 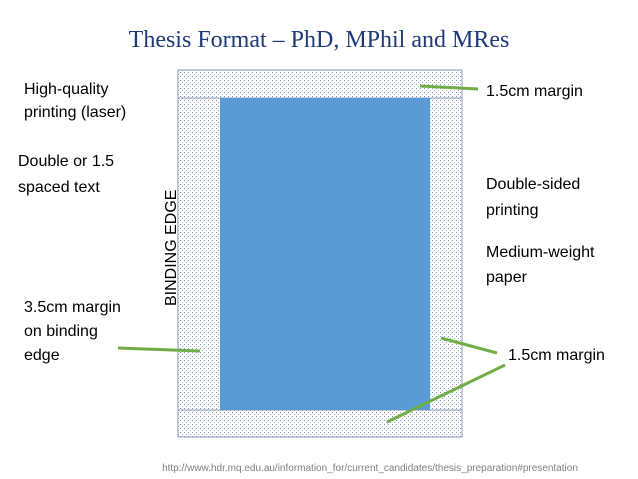 What do you see at coordinates (59, 187) in the screenshot?
I see `note: spaced text` at bounding box center [59, 187].